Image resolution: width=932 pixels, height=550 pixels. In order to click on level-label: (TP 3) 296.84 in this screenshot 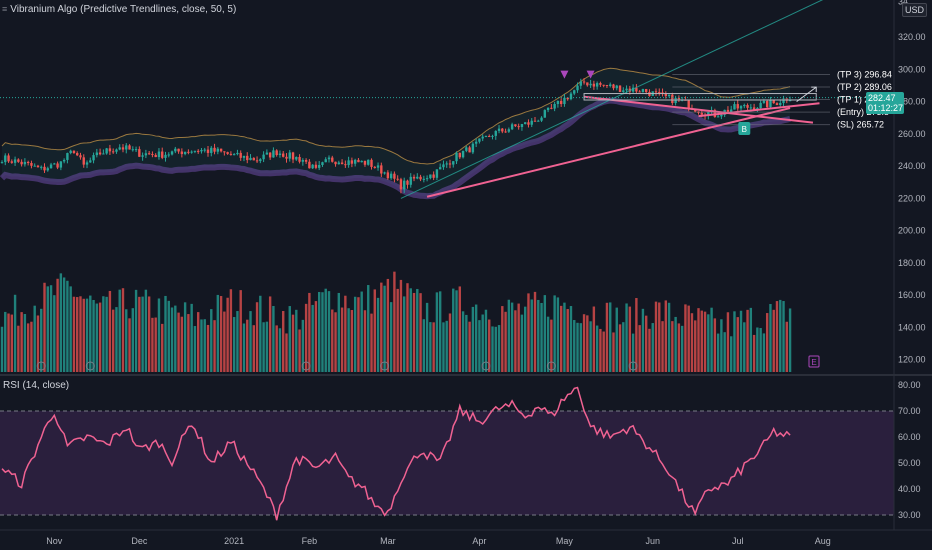, I will do `click(864, 74)`.